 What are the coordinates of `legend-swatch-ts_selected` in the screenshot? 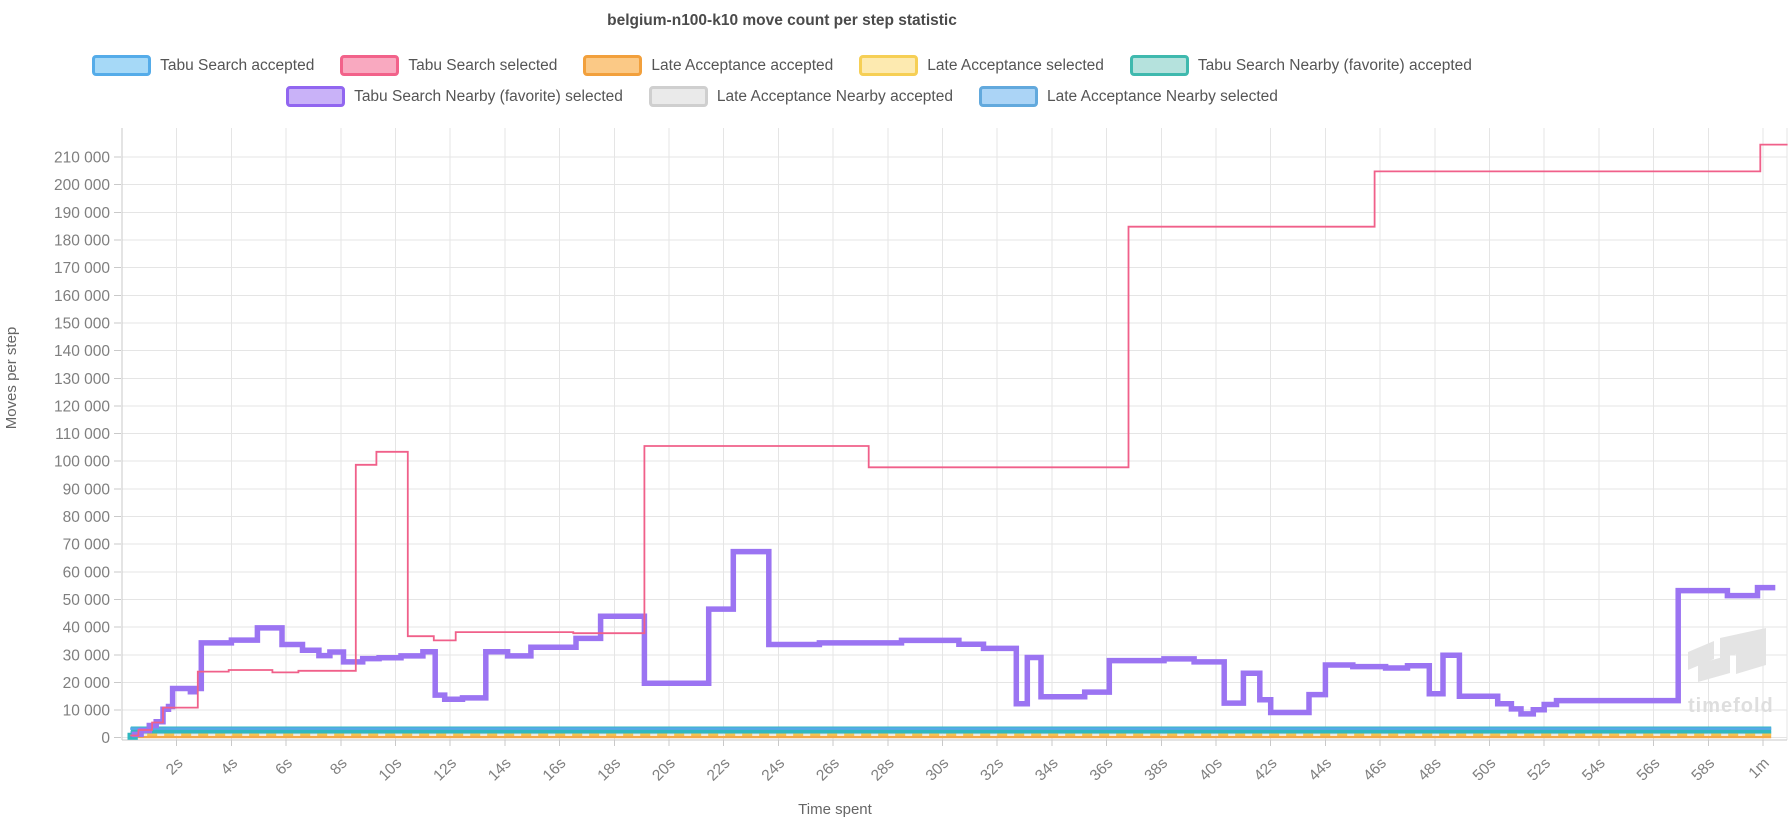 It's located at (370, 65).